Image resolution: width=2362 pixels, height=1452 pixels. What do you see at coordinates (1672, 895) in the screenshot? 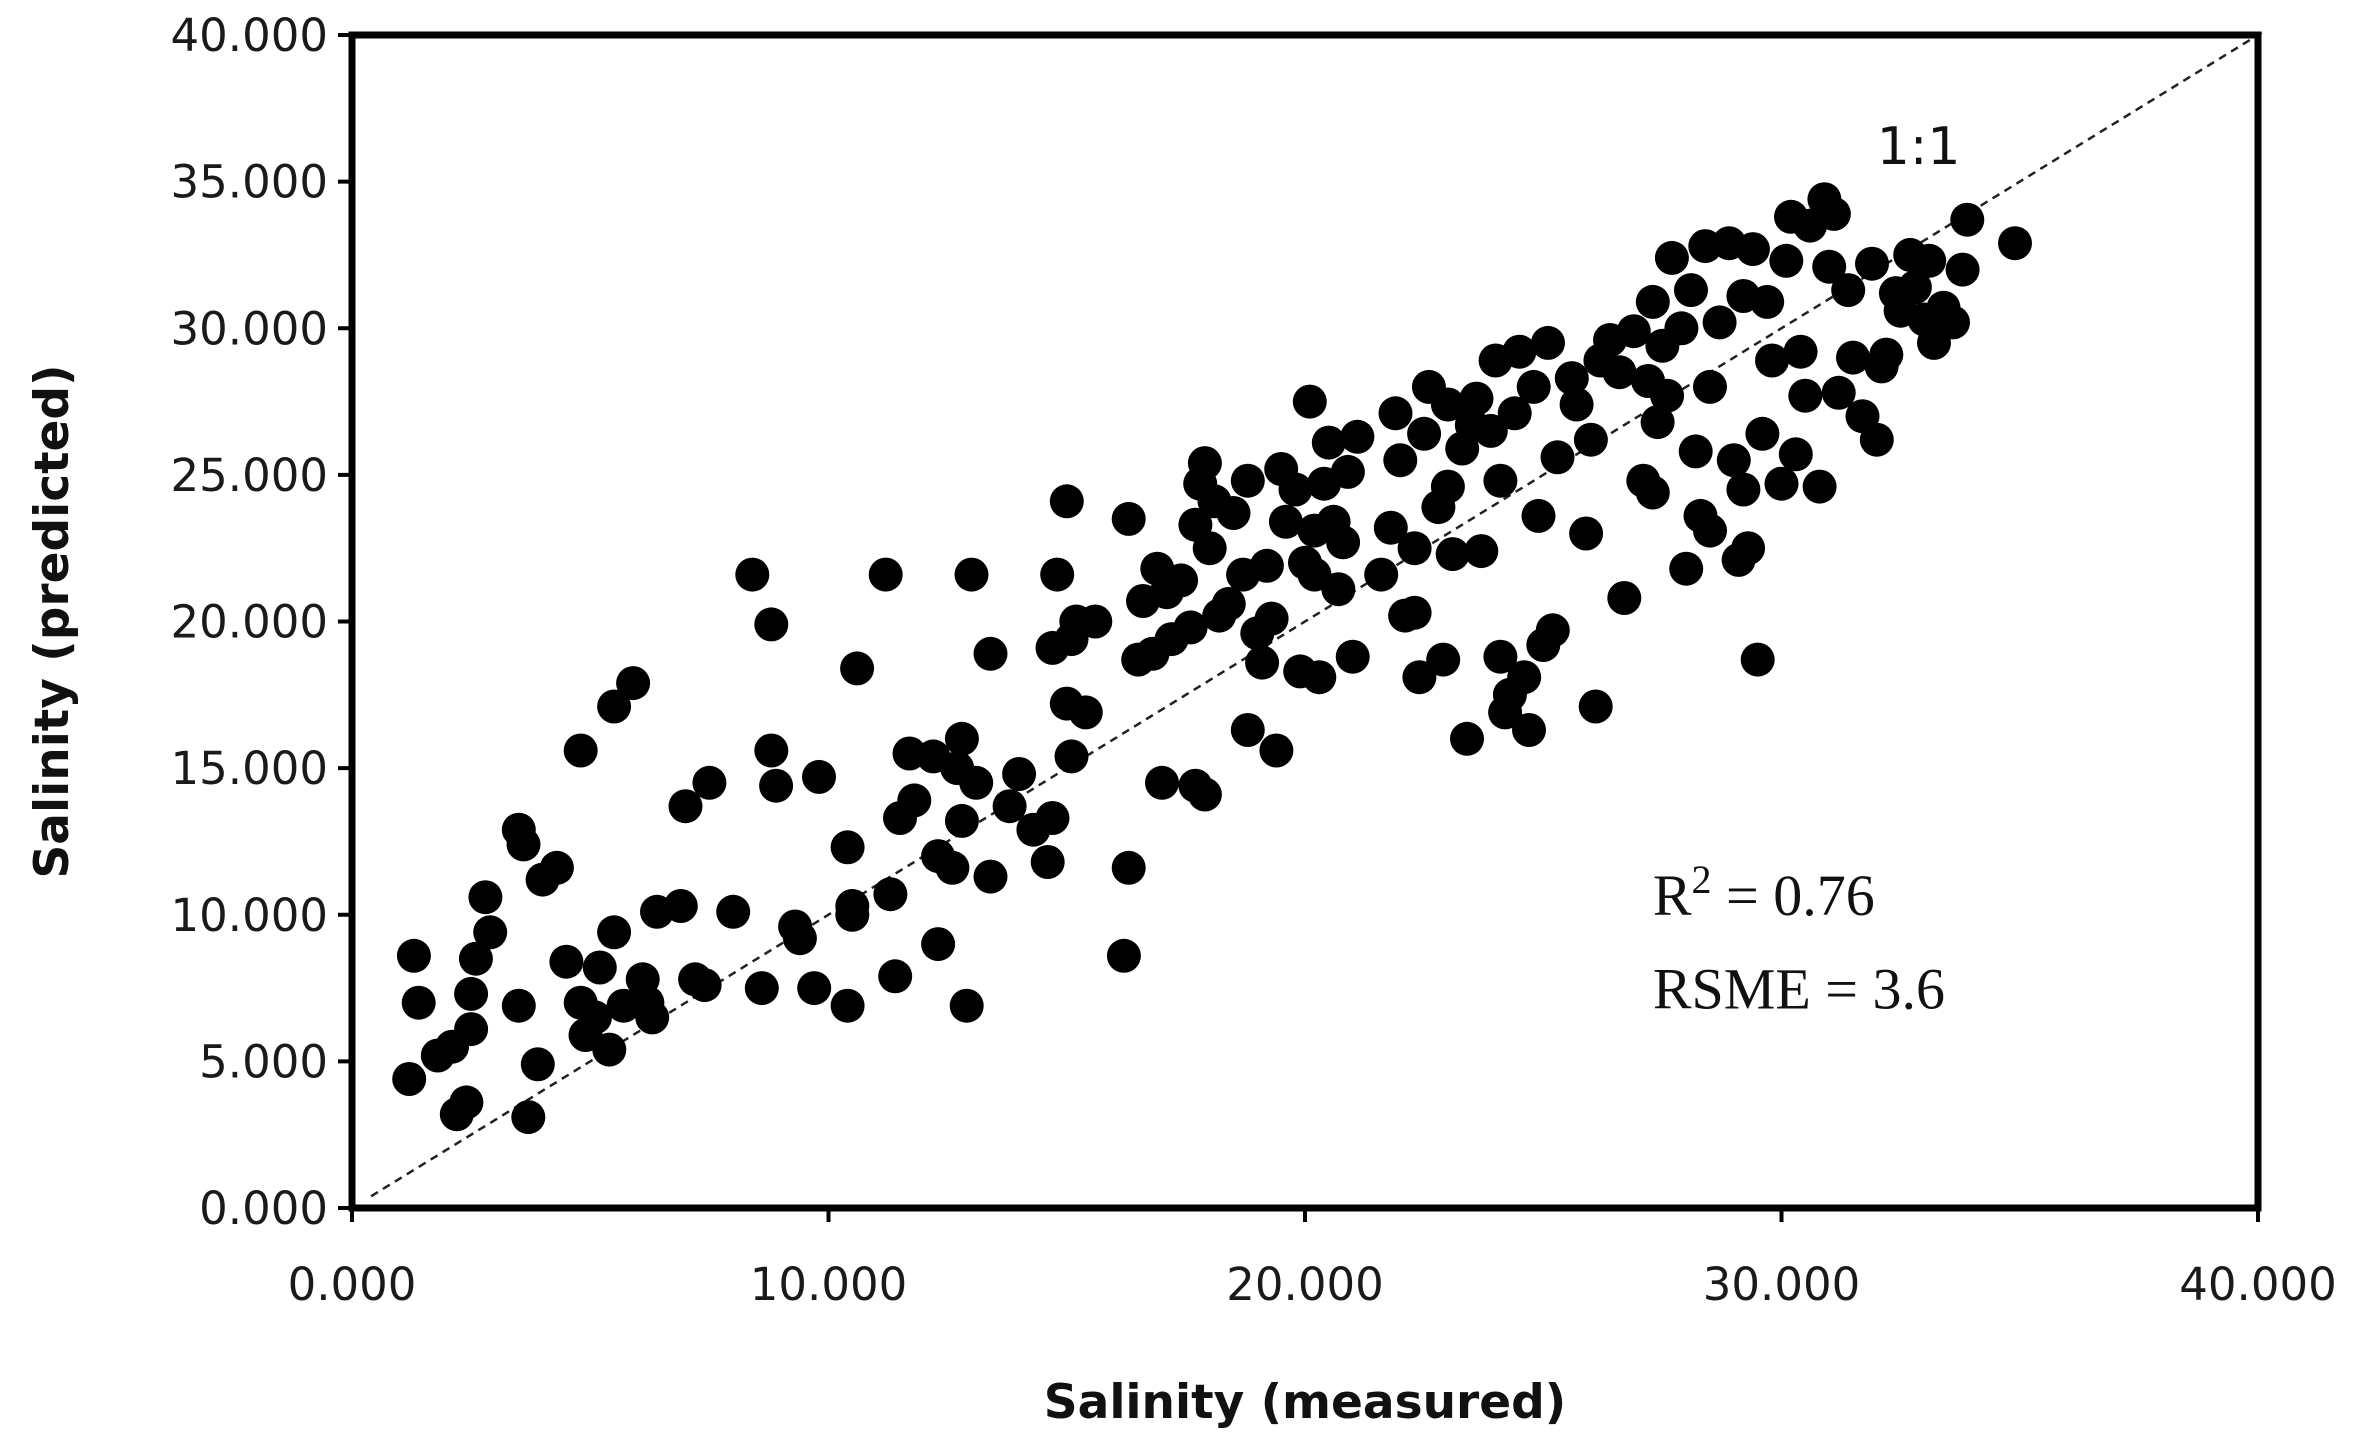
I see `r-squared-symbol: R` at bounding box center [1672, 895].